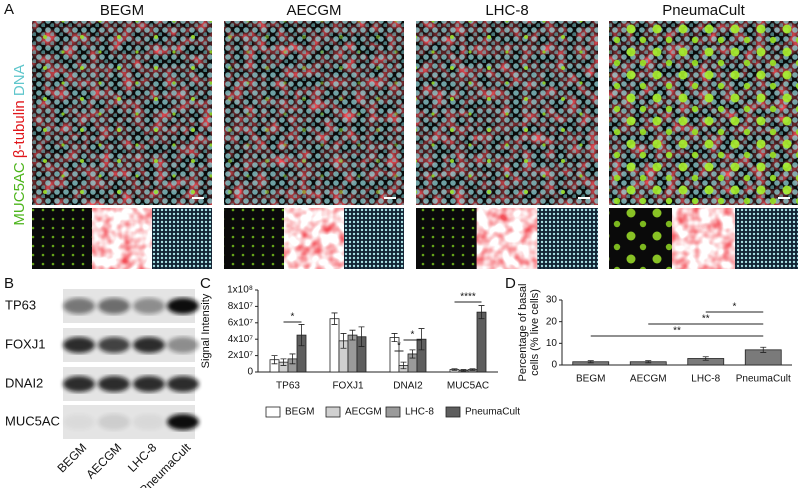  What do you see at coordinates (492, 412) in the screenshot?
I see `legend-label: PneumaCult` at bounding box center [492, 412].